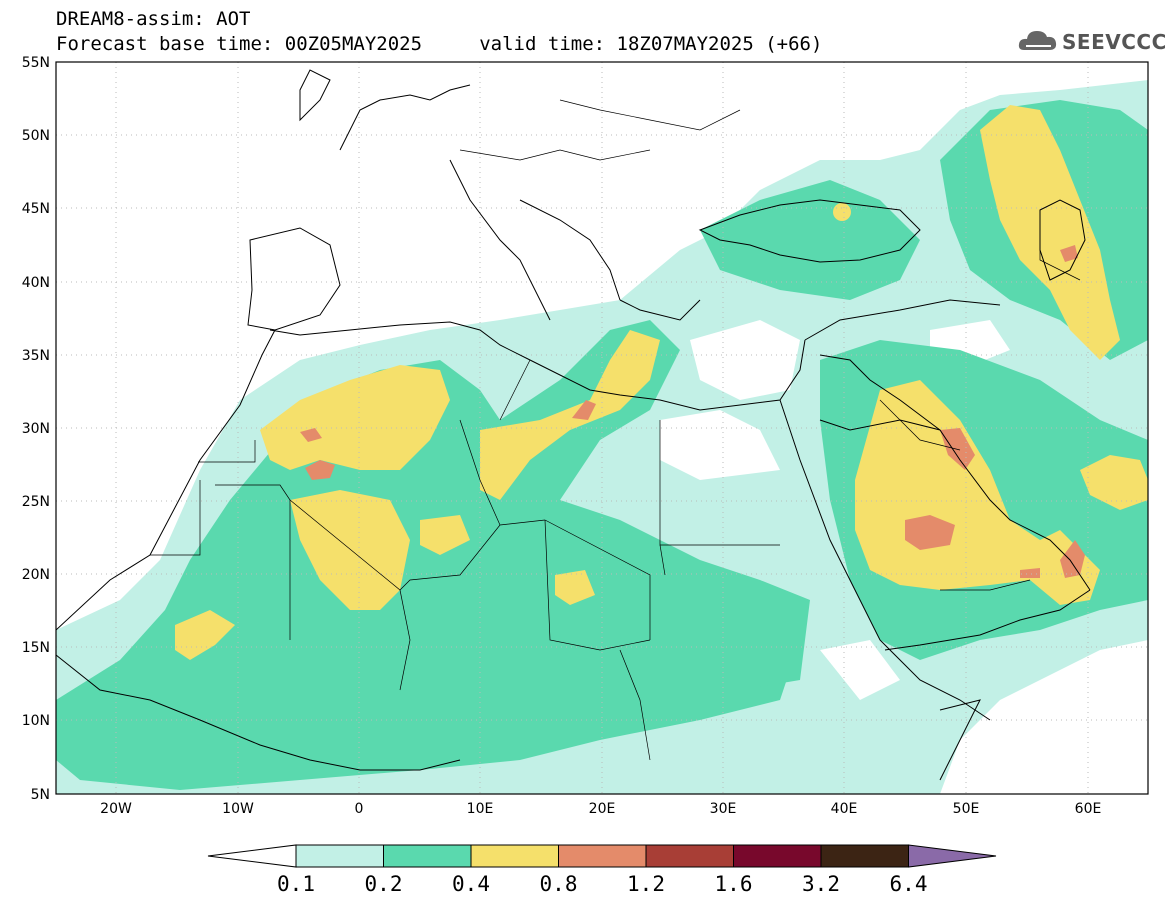 The width and height of the screenshot is (1165, 905). What do you see at coordinates (471, 884) in the screenshot?
I see `colorbar-label: 0.4` at bounding box center [471, 884].